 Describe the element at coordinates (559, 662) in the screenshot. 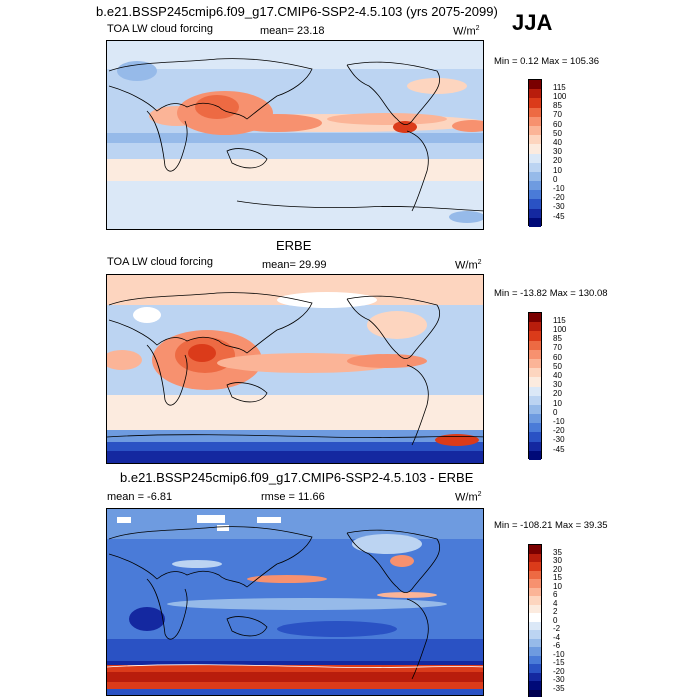

I see `panel3-colorbar-tick: -15` at that location.